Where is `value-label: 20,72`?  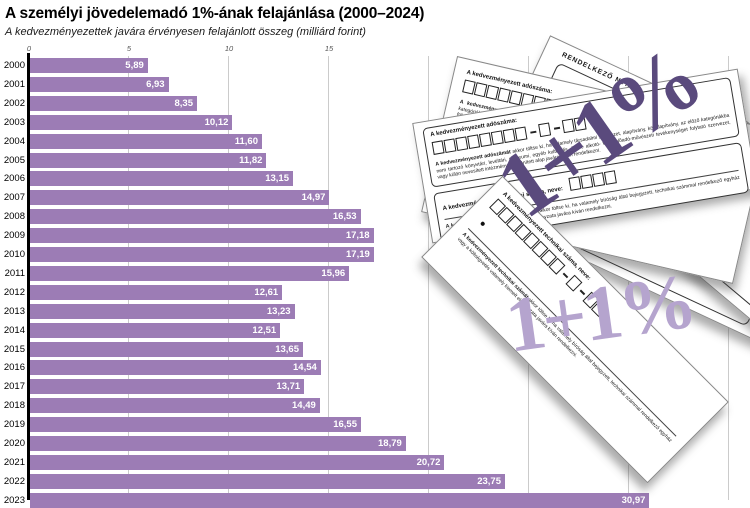
value-label: 20,72 is located at coordinates (428, 462).